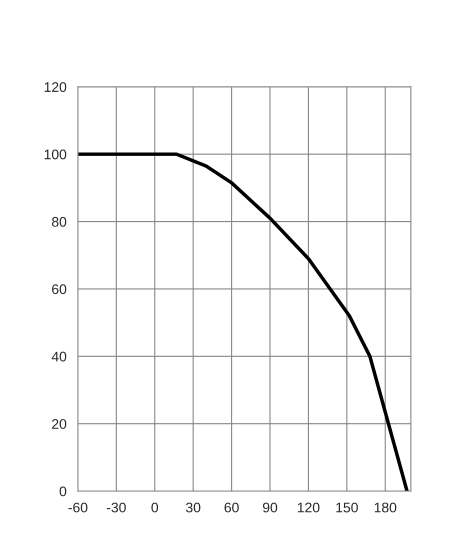  What do you see at coordinates (59, 289) in the screenshot?
I see `y-tick-label: 60` at bounding box center [59, 289].